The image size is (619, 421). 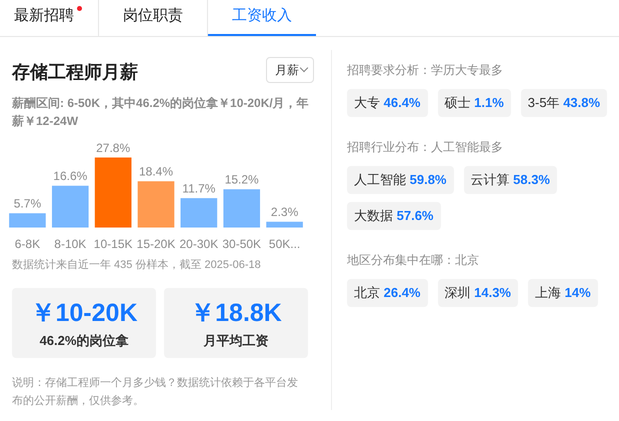 What do you see at coordinates (136, 265) in the screenshot?
I see `text: 数据统计来自近一年 435 份样本，截至 2025-06-18` at bounding box center [136, 265].